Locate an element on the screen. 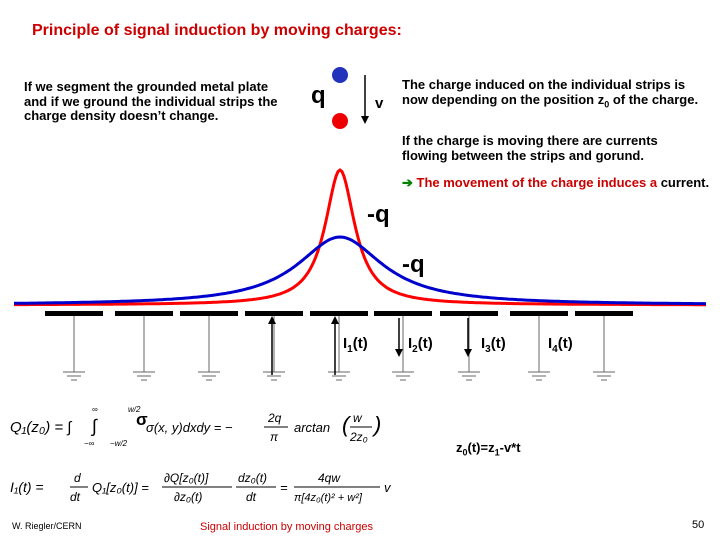 The image size is (720, 540). i1-p2-num: dz₀(t) is located at coordinates (252, 478).